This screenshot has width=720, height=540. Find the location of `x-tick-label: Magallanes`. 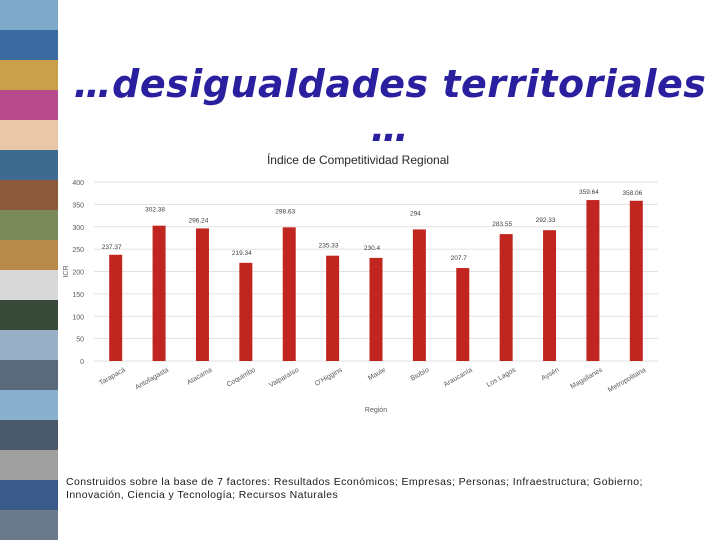

x-tick-label: Magallanes is located at coordinates (586, 378).